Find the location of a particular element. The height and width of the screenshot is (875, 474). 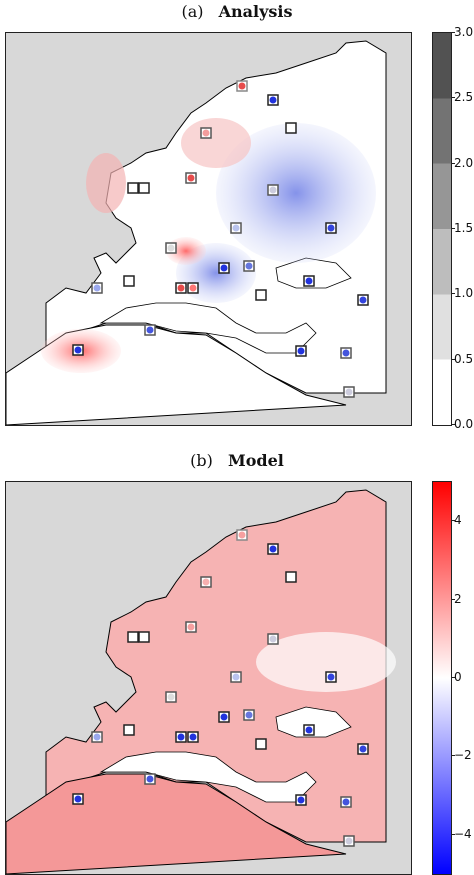

model-colorbar: 4 2 0 −2 −4 is located at coordinates (453, 678).